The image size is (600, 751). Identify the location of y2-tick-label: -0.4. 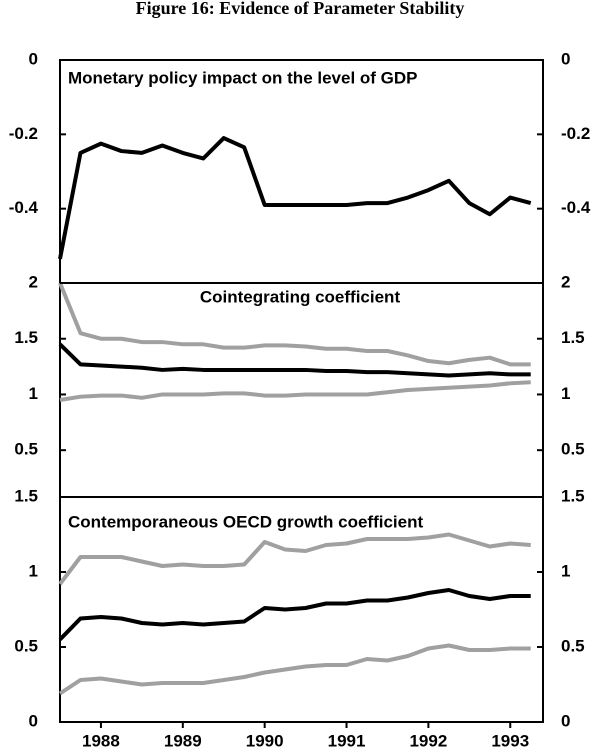
(576, 207).